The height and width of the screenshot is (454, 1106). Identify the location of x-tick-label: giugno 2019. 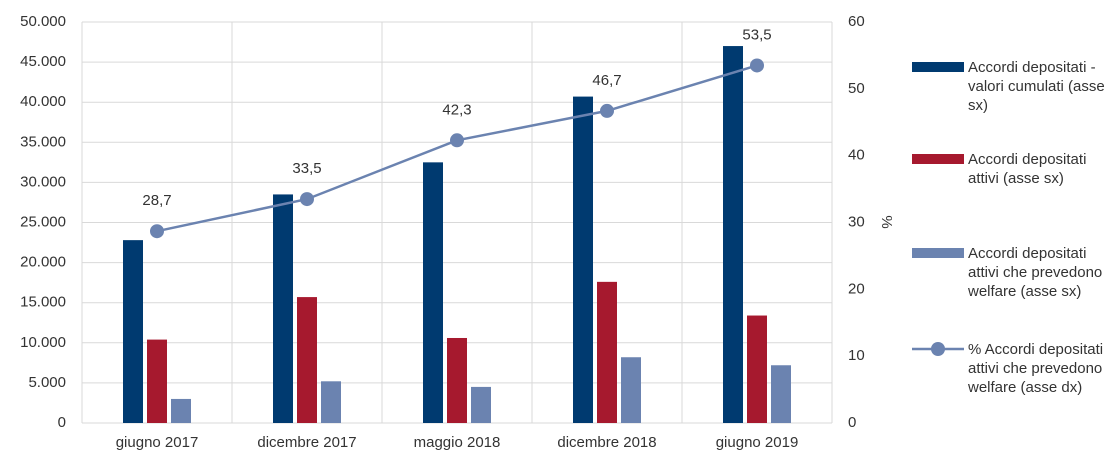
(757, 442).